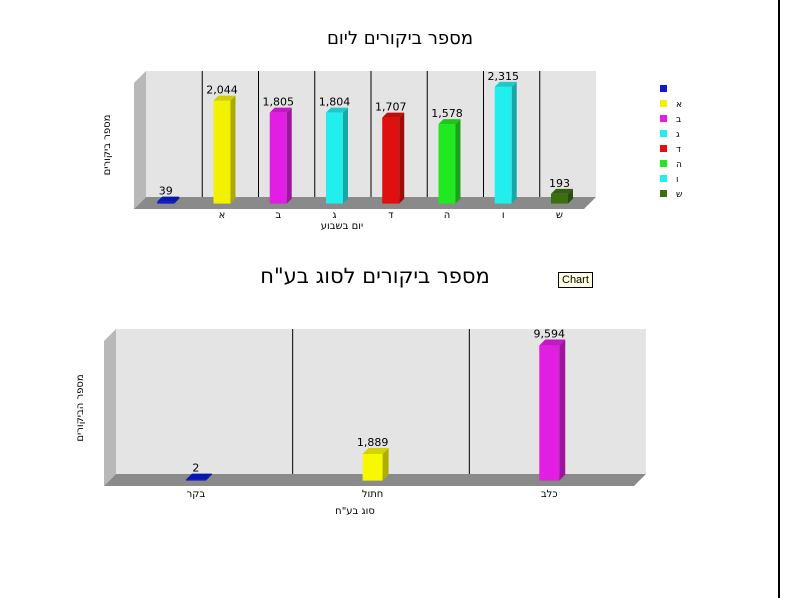  What do you see at coordinates (166, 191) in the screenshot?
I see `data-label: 39` at bounding box center [166, 191].